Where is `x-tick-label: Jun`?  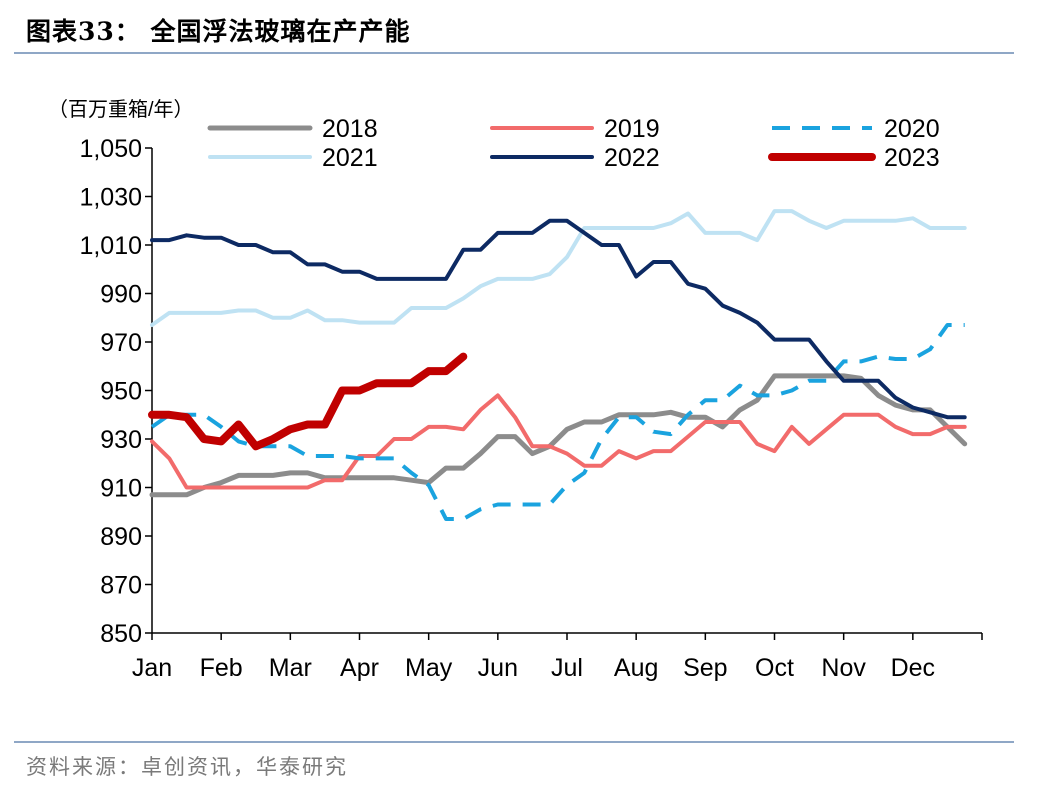 x-tick-label: Jun is located at coordinates (498, 668).